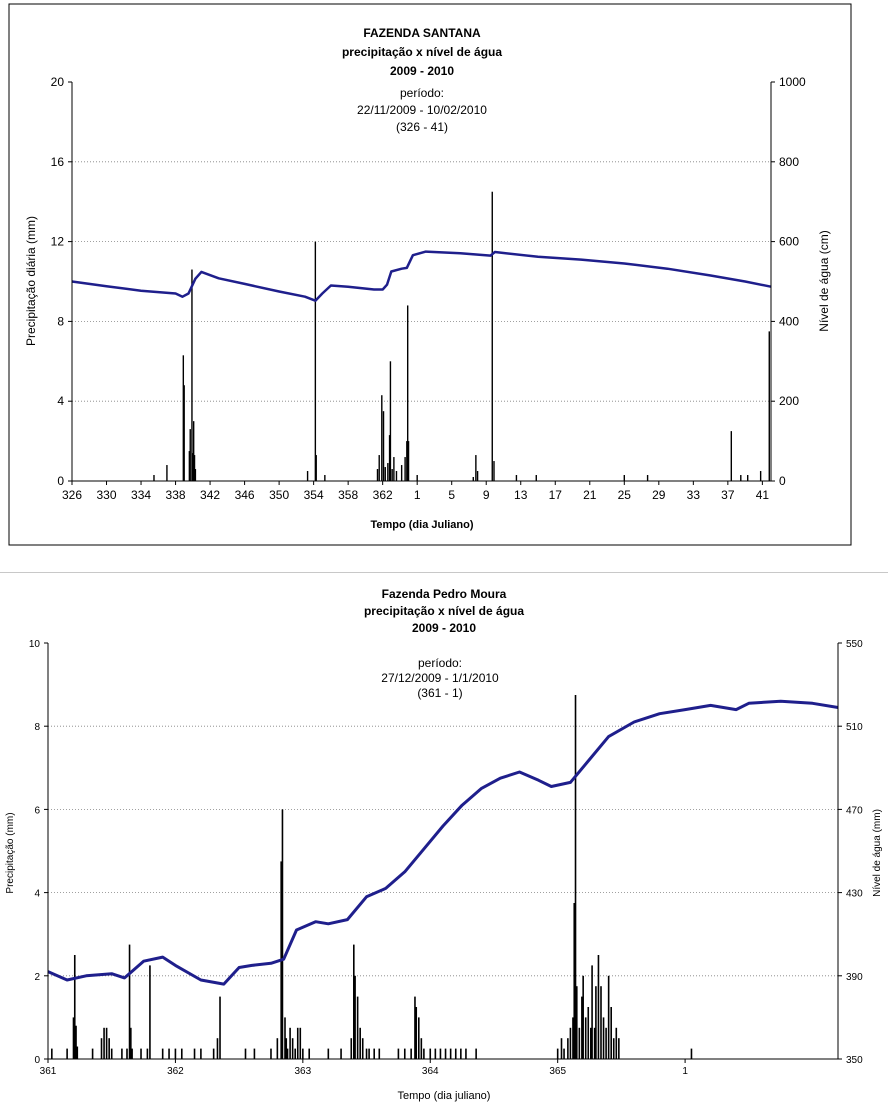 This screenshot has height=1106, width=888. What do you see at coordinates (789, 321) in the screenshot?
I see `y2-tick-label: 400` at bounding box center [789, 321].